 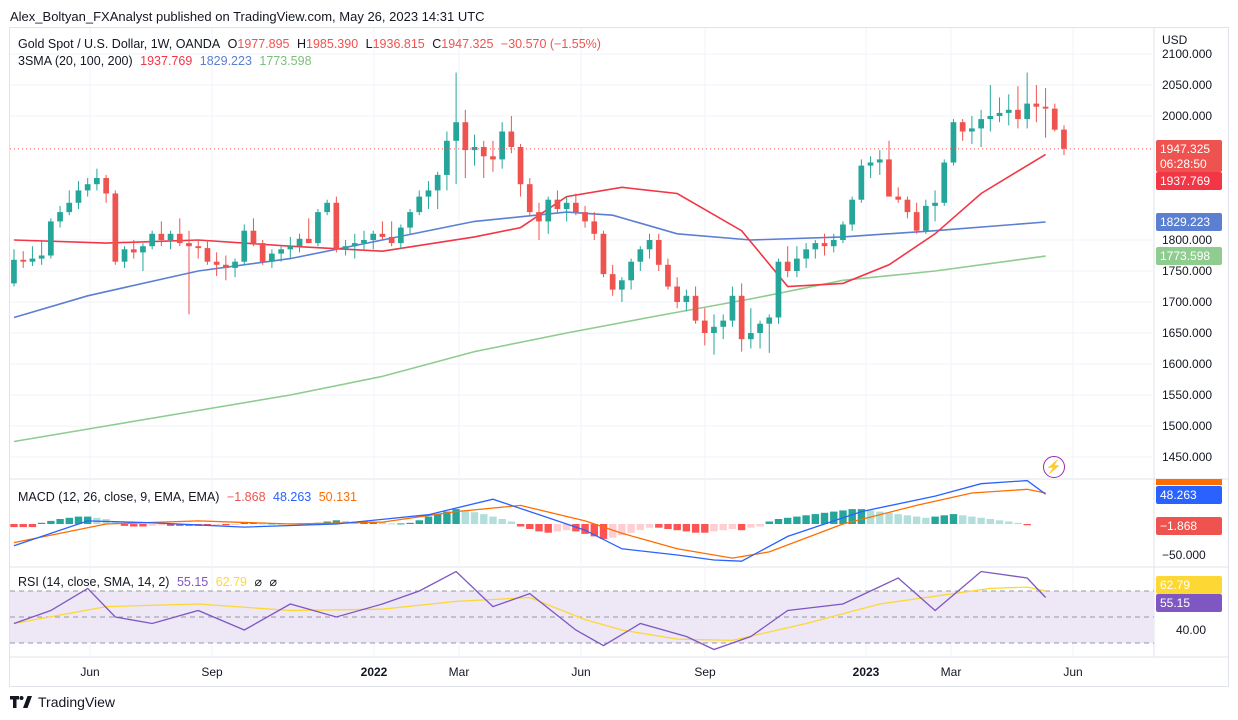 I want to click on rsi-ma-tag: 62.79, so click(x=1189, y=585).